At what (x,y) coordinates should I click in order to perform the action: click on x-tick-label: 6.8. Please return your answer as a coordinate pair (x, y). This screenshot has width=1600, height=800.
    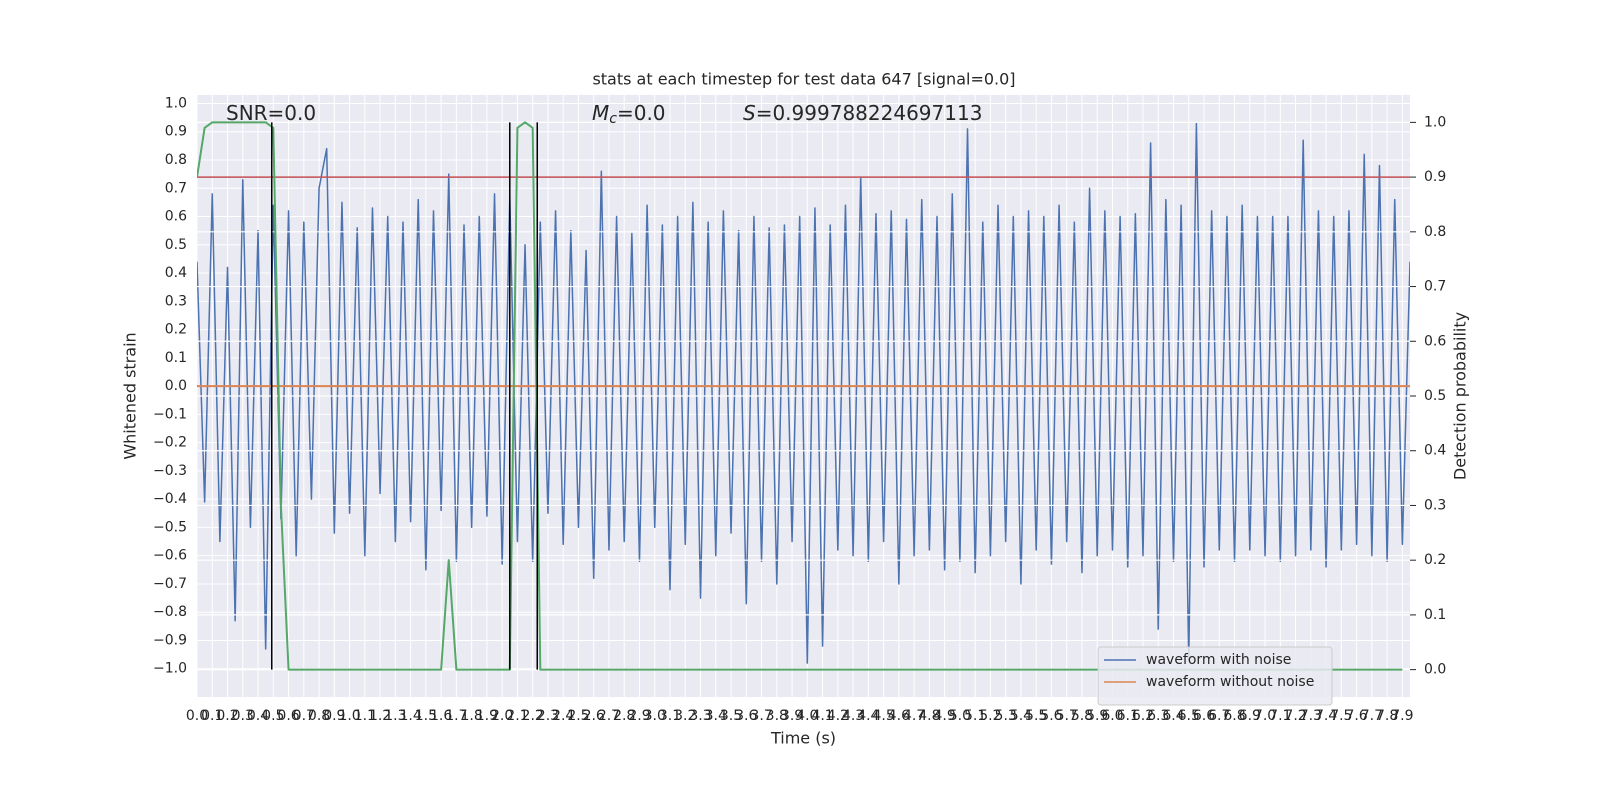
    Looking at the image, I should click on (1234, 716).